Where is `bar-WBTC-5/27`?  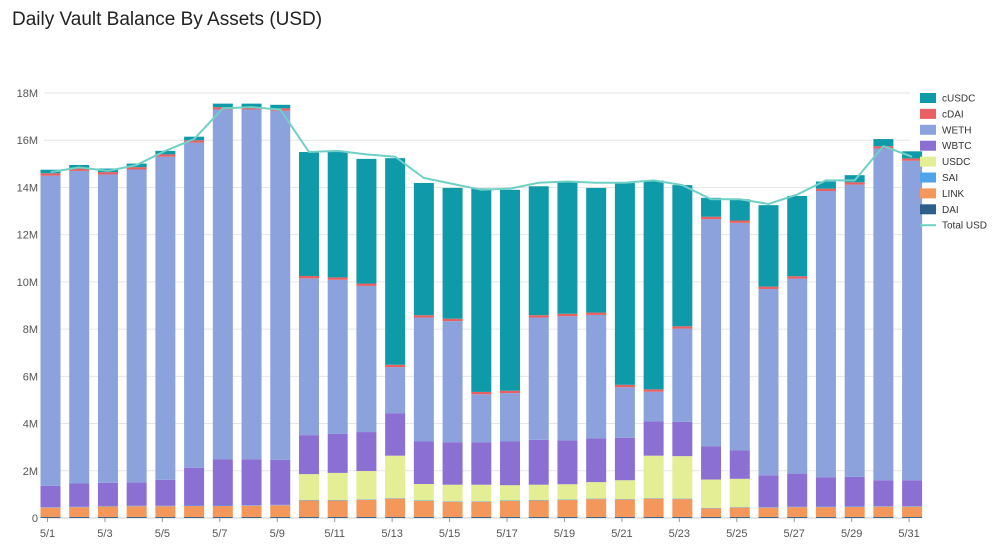 bar-WBTC-5/27 is located at coordinates (797, 490).